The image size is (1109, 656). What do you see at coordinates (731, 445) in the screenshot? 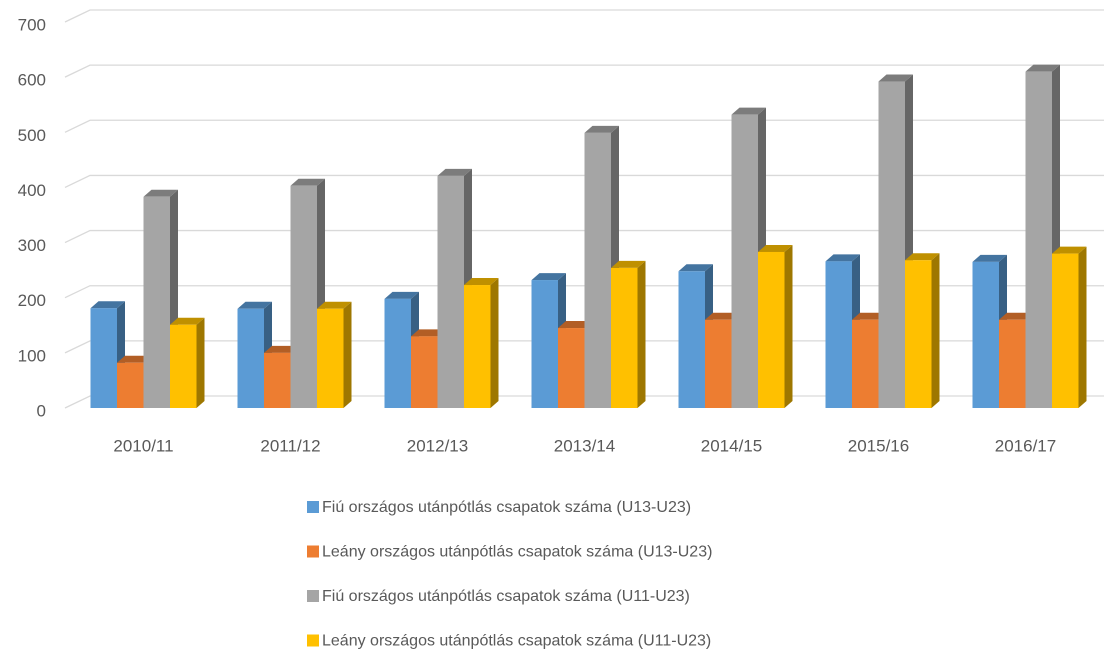
I see `x-tick-label: 2014/15` at bounding box center [731, 445].